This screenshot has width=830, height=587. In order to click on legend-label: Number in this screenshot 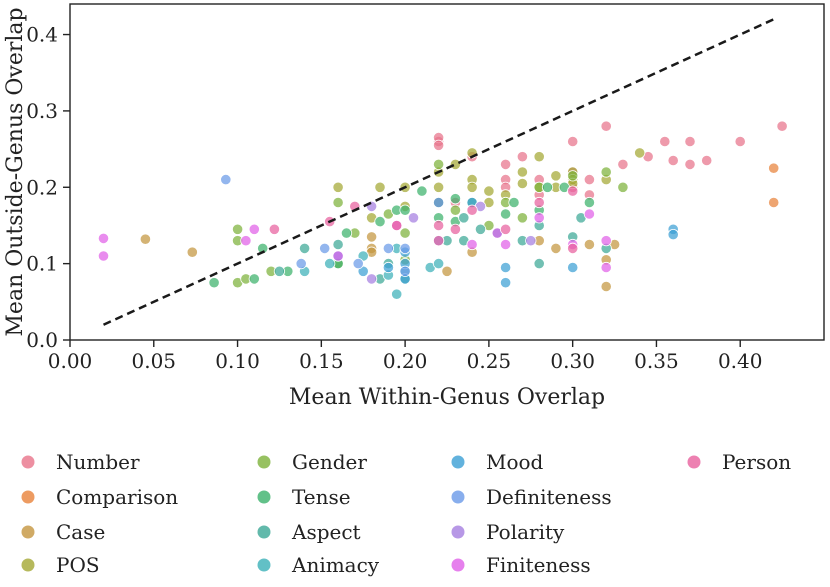, I will do `click(98, 462)`.